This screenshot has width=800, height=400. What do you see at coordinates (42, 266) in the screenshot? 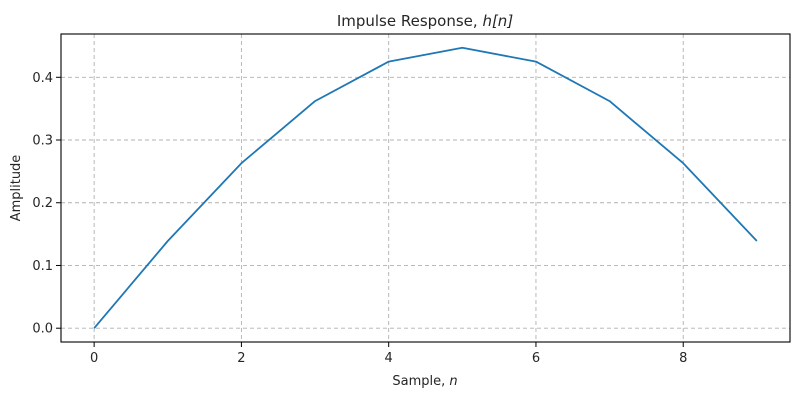
I see `y-tick-label: 0.1` at bounding box center [42, 266].